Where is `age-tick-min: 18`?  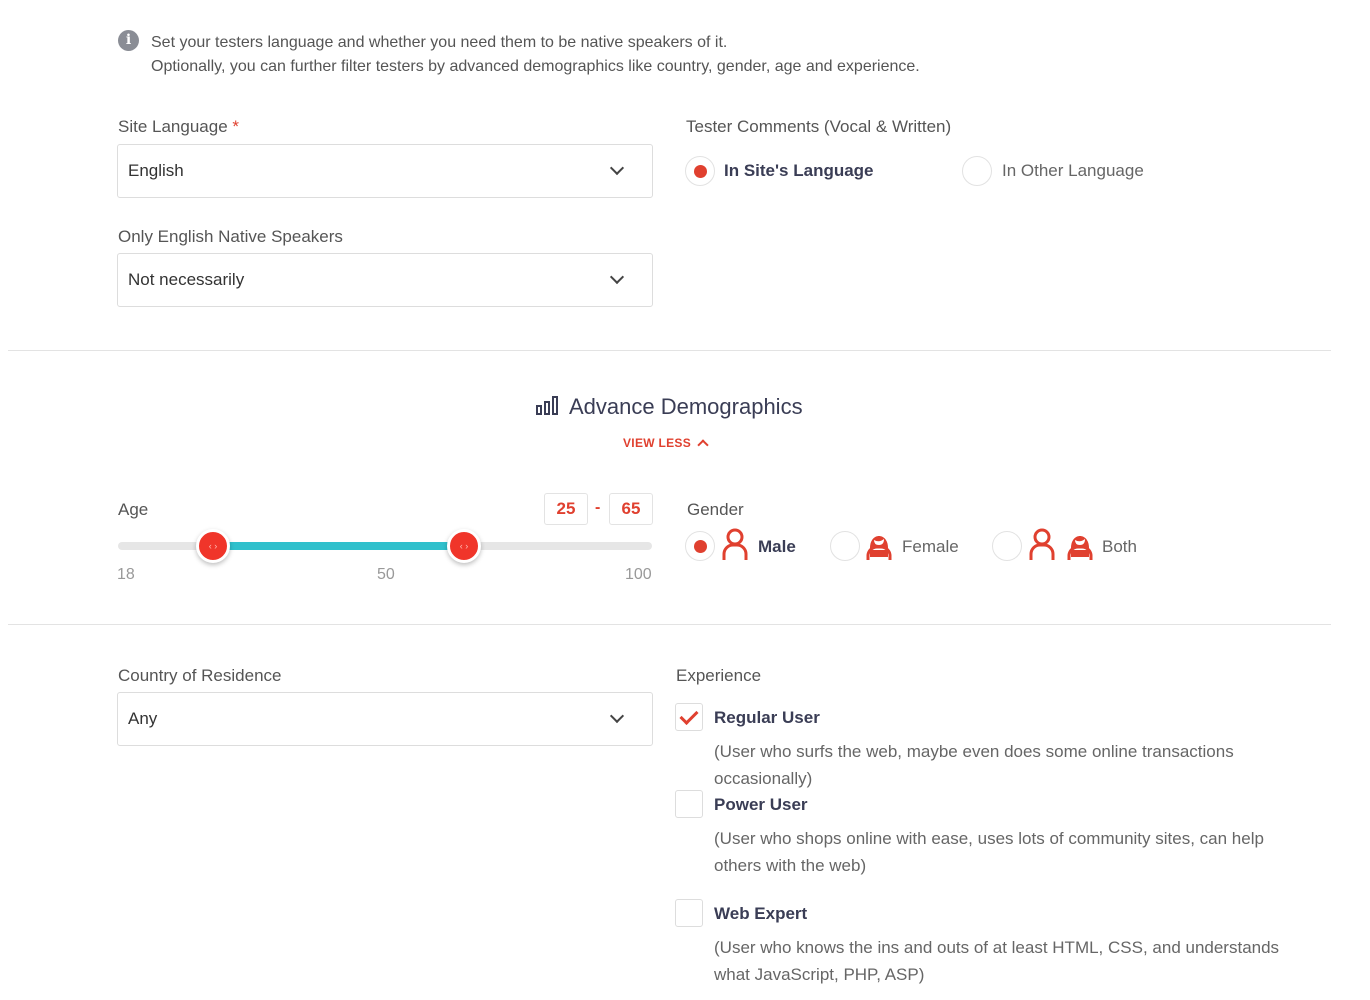
age-tick-min: 18 is located at coordinates (126, 574).